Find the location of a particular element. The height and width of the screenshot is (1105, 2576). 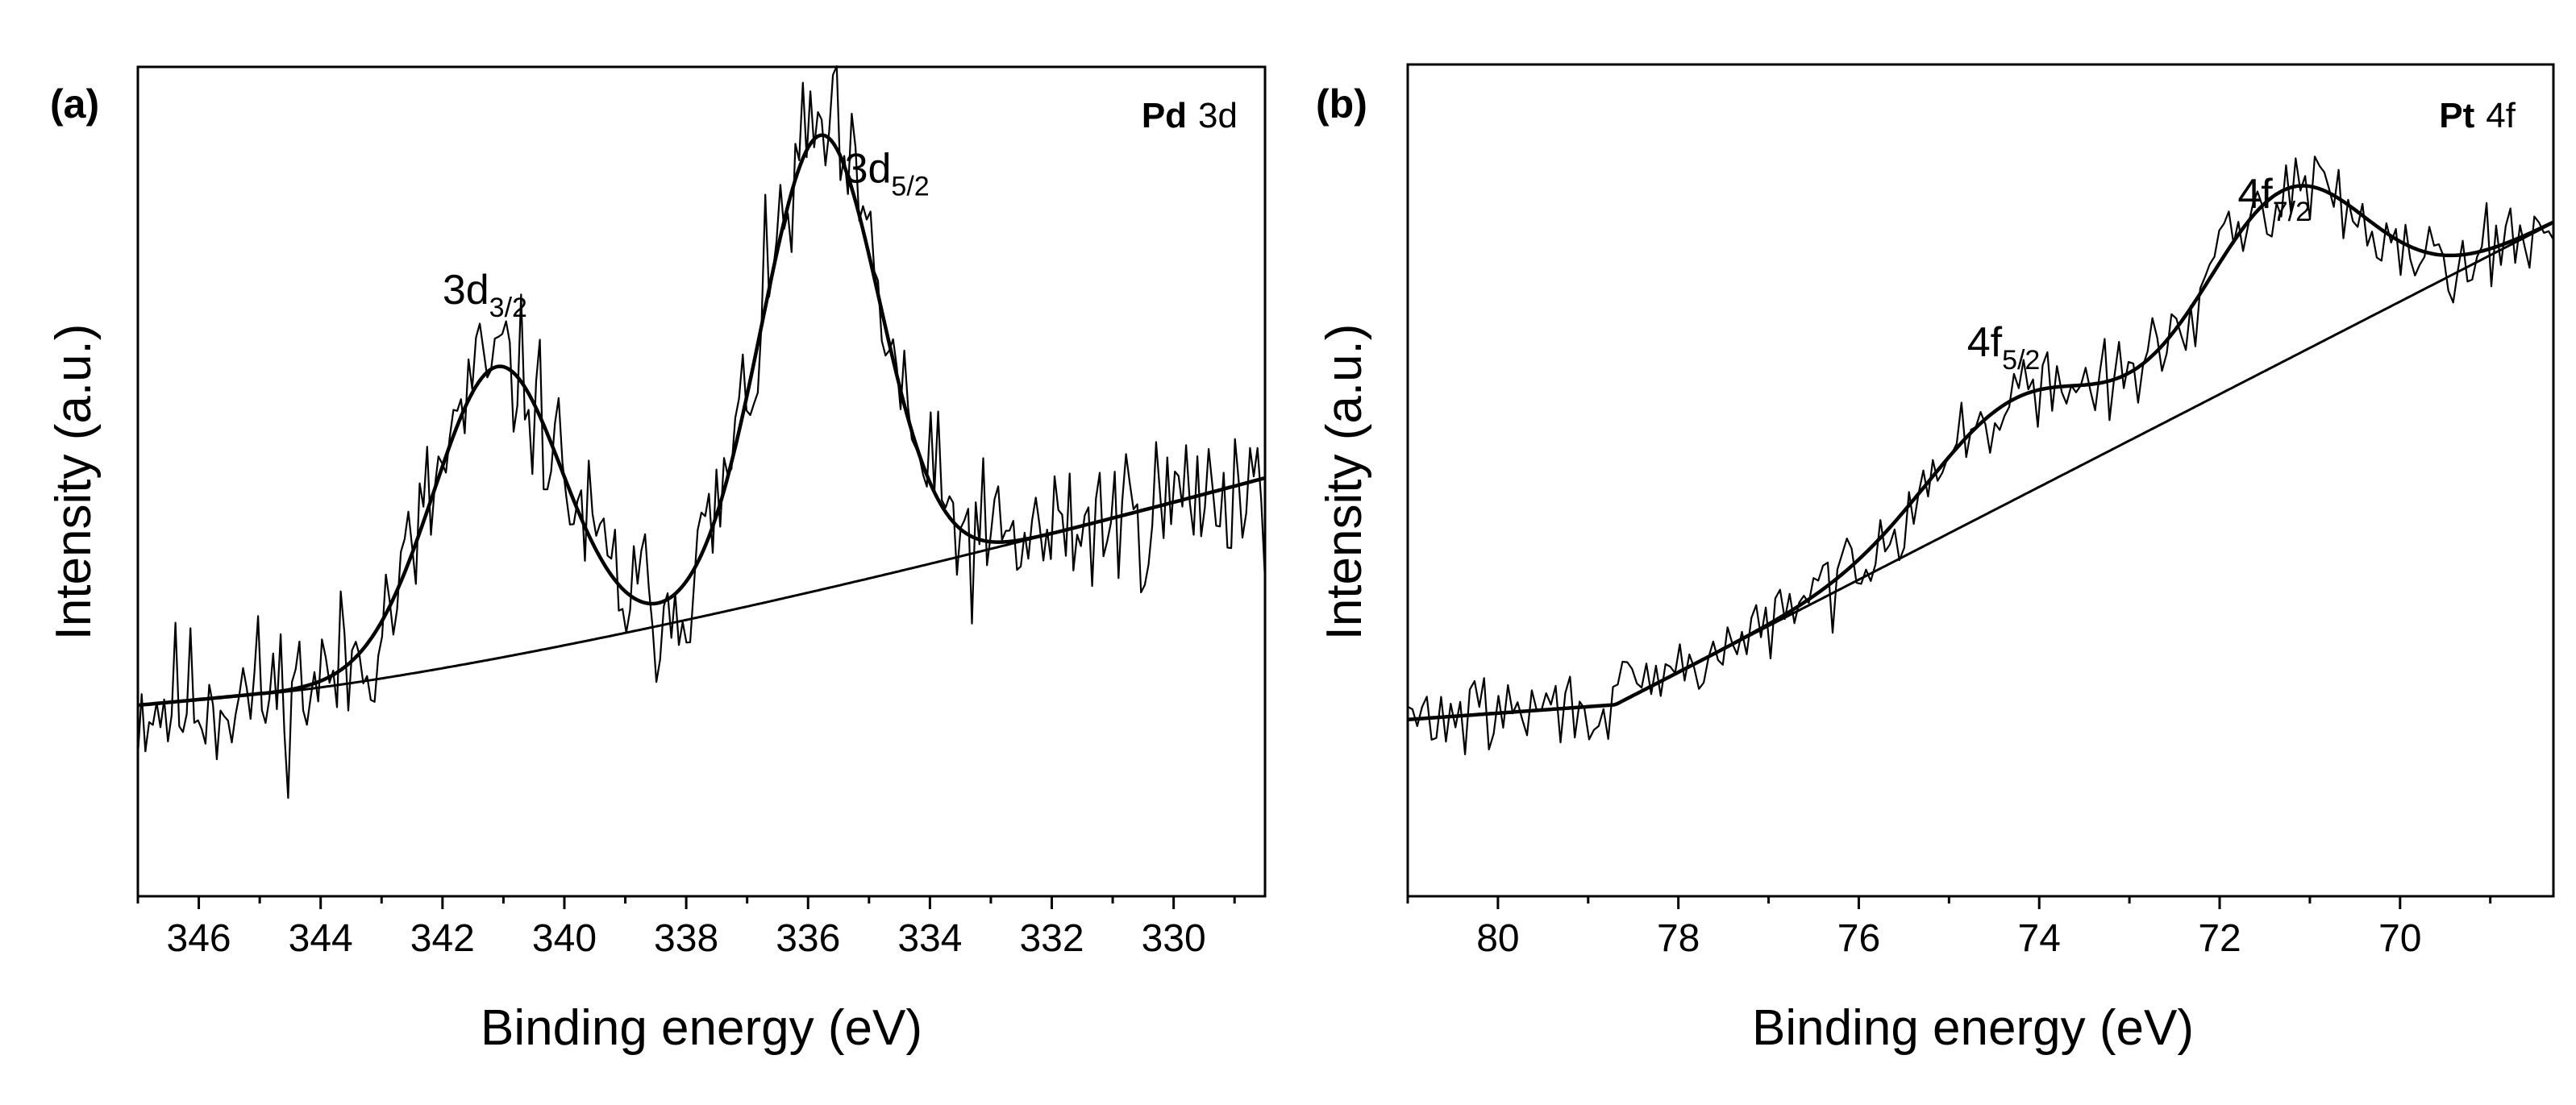

panel-a-element-symbol: Pd is located at coordinates (1164, 115).